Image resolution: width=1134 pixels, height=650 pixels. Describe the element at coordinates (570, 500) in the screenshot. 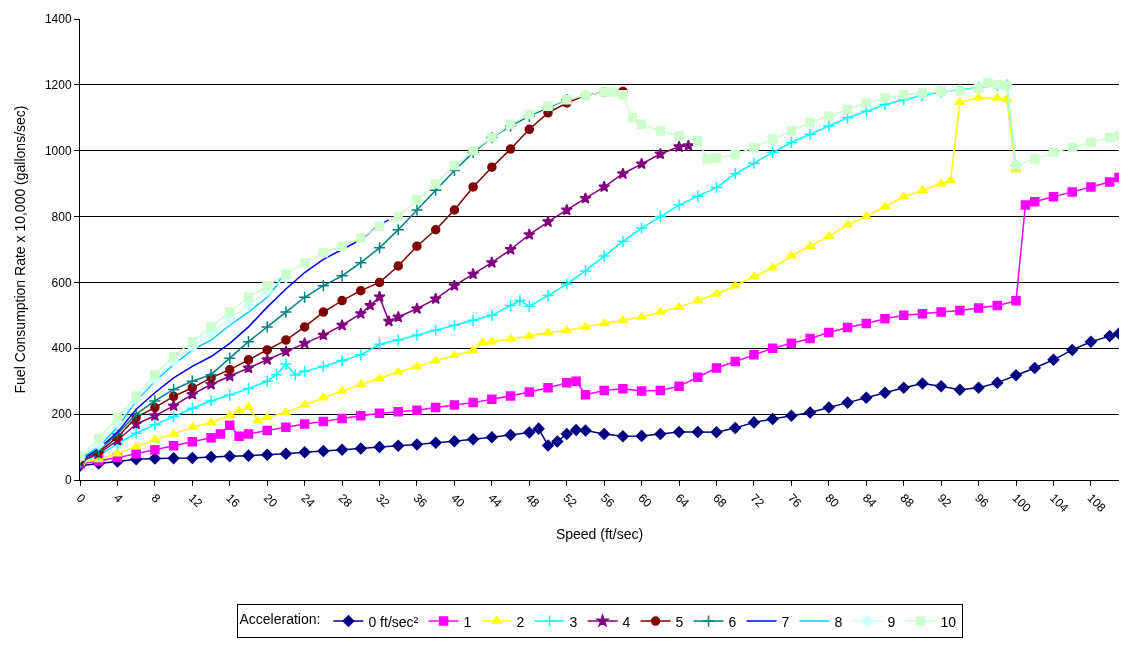

I see `x-tick-label: 52` at that location.